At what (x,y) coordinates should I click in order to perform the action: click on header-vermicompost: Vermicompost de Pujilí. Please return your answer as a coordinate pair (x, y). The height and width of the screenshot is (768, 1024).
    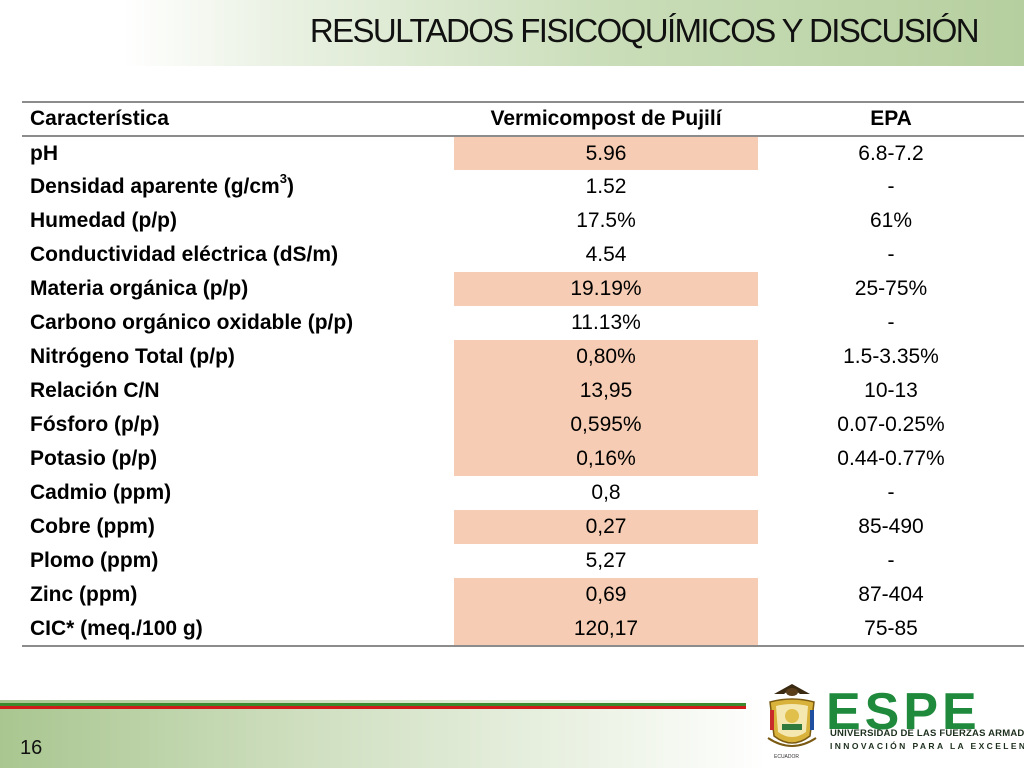
    Looking at the image, I should click on (606, 119).